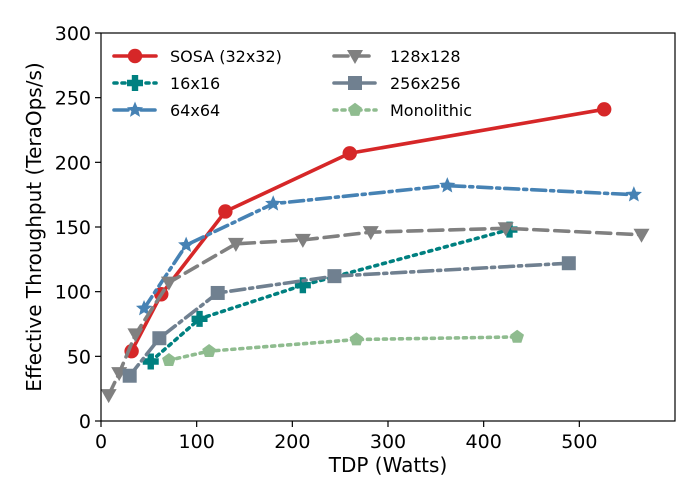  I want to click on legend-marker-128x128, so click(355, 57).